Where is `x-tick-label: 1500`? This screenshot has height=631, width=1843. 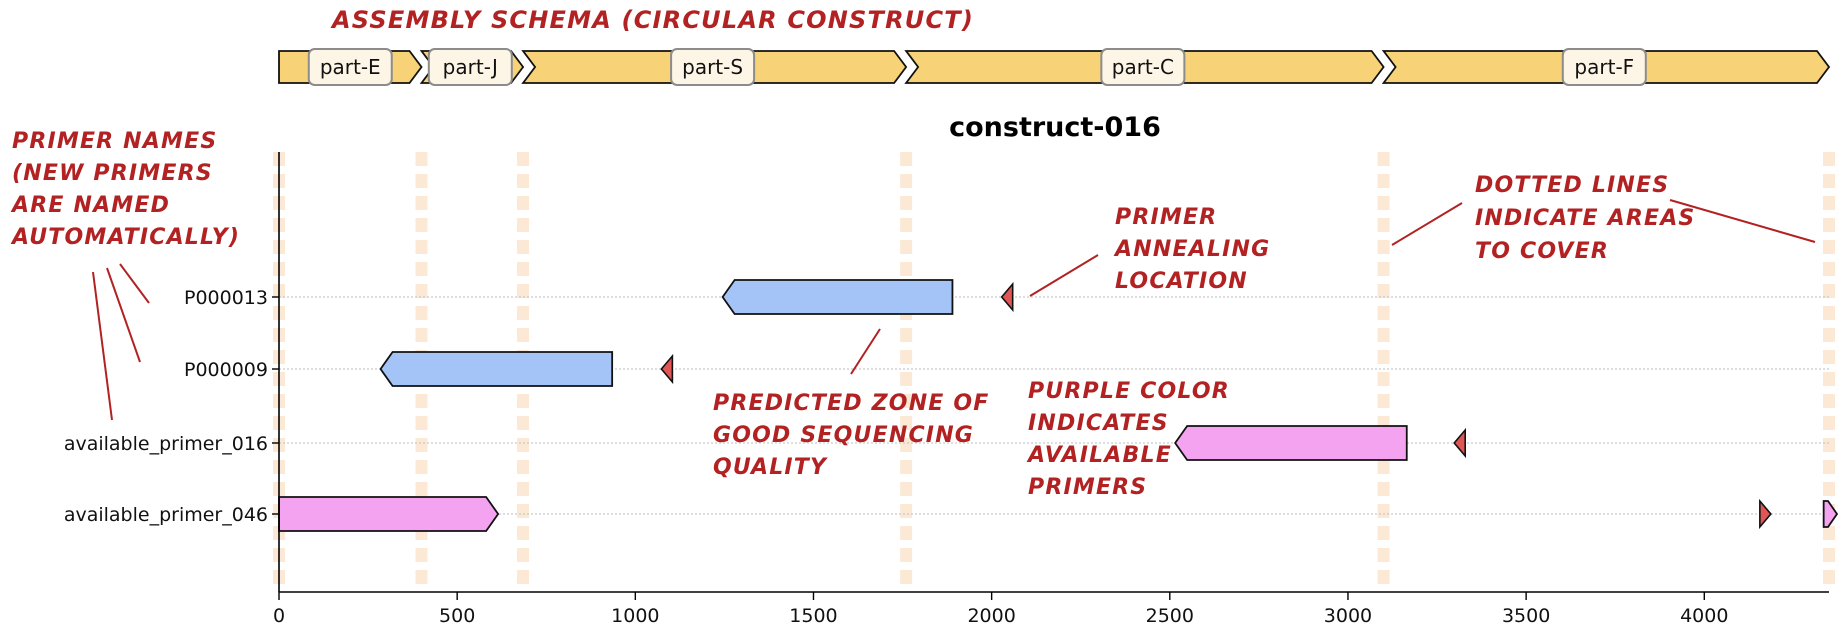
x-tick-label: 1500 is located at coordinates (813, 616).